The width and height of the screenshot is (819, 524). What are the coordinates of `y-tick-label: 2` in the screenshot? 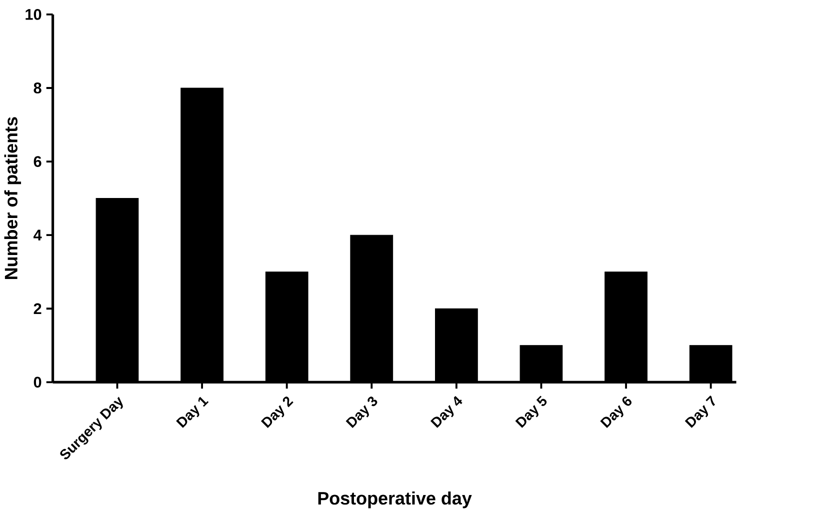 It's located at (38, 308).